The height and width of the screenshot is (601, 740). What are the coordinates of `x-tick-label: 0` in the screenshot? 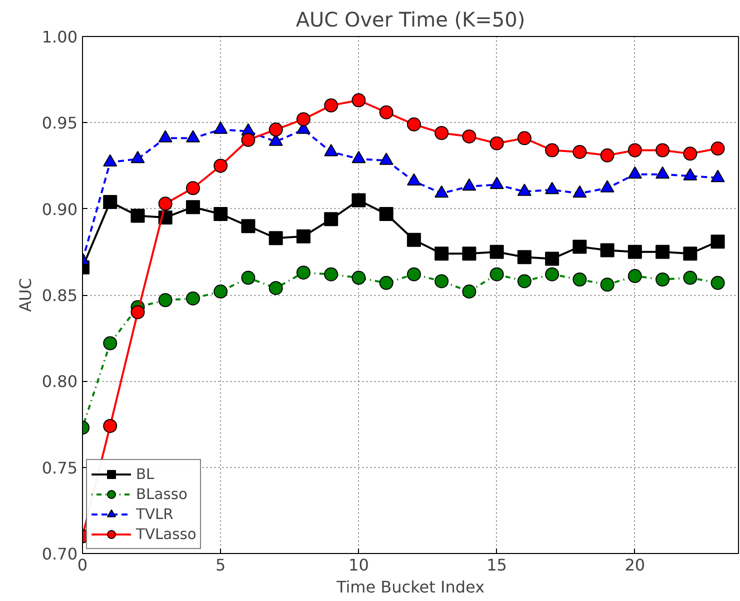 It's located at (82, 565).